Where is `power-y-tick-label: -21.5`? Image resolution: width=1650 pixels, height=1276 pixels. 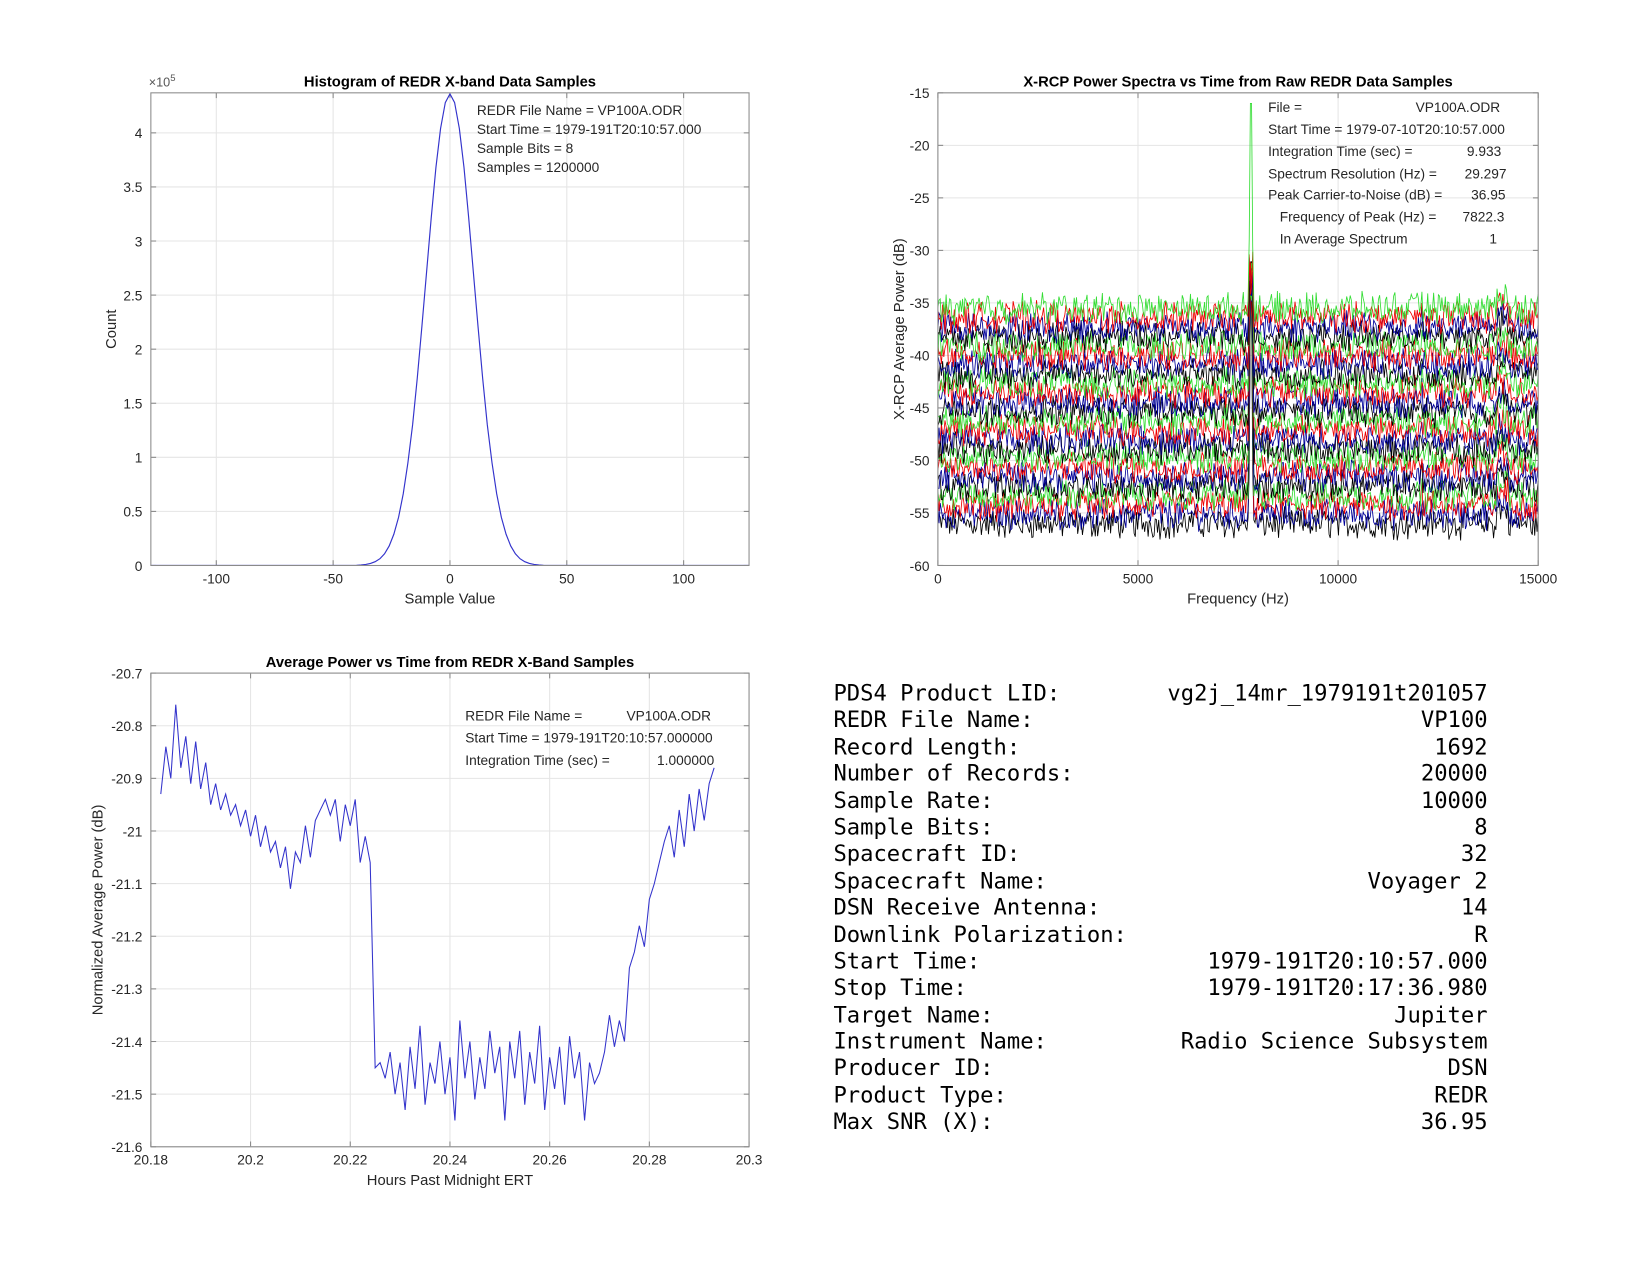
power-y-tick-label: -21.5 is located at coordinates (127, 1094).